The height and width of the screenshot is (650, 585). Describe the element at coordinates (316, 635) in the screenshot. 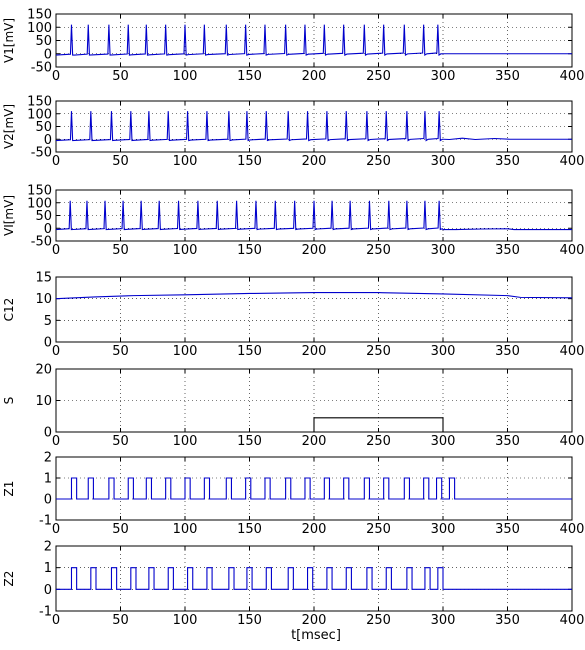

I see `x-axis-label: t[msec]` at that location.